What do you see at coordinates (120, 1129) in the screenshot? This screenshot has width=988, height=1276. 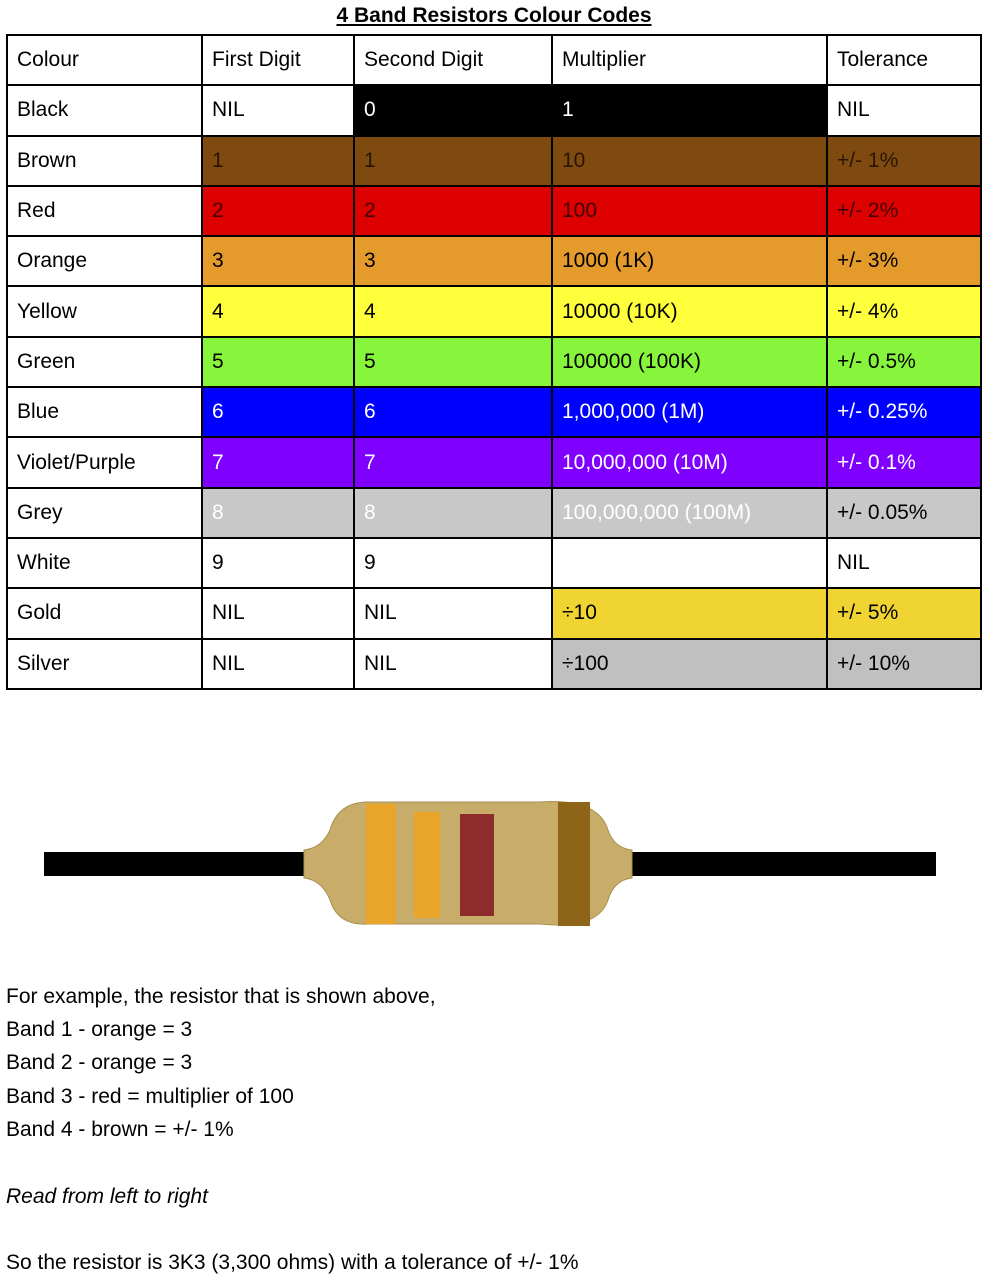 I see `text-line: Band 4 - brown = +/- 1%` at bounding box center [120, 1129].